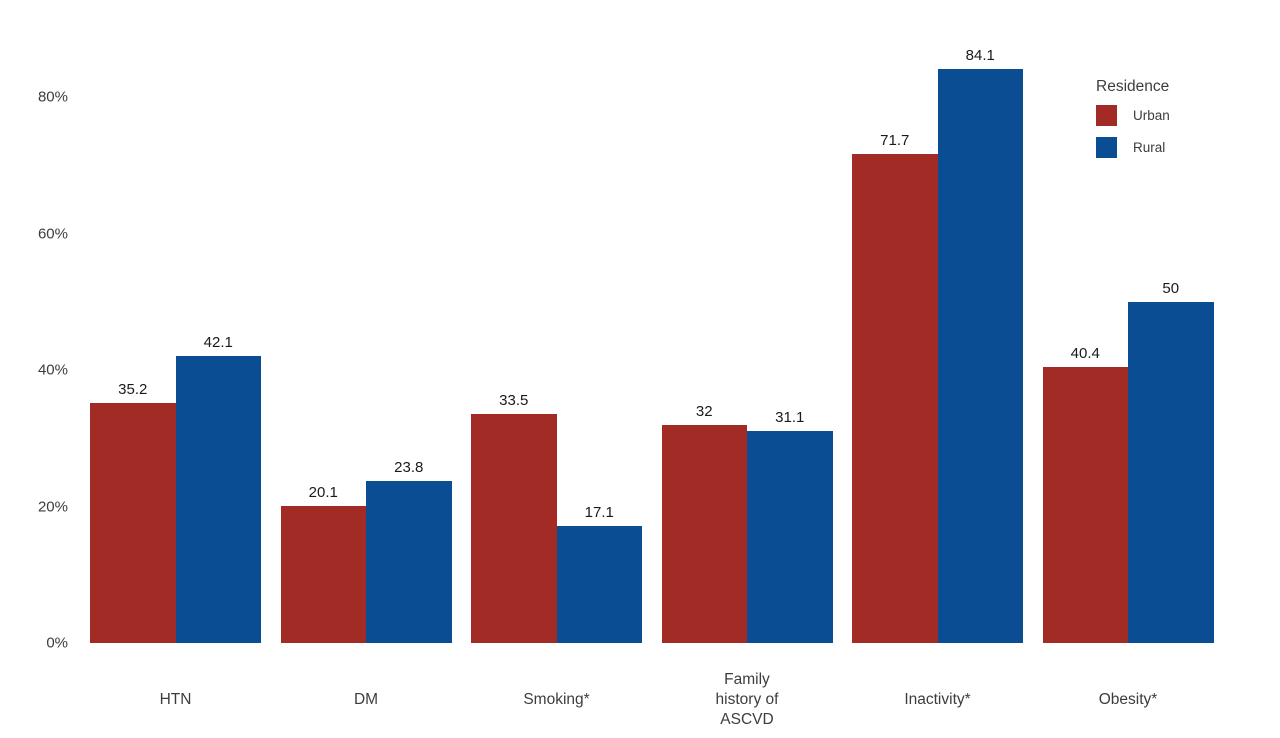 This screenshot has width=1280, height=738. What do you see at coordinates (1151, 115) in the screenshot?
I see `legend-label-urban: Urban` at bounding box center [1151, 115].